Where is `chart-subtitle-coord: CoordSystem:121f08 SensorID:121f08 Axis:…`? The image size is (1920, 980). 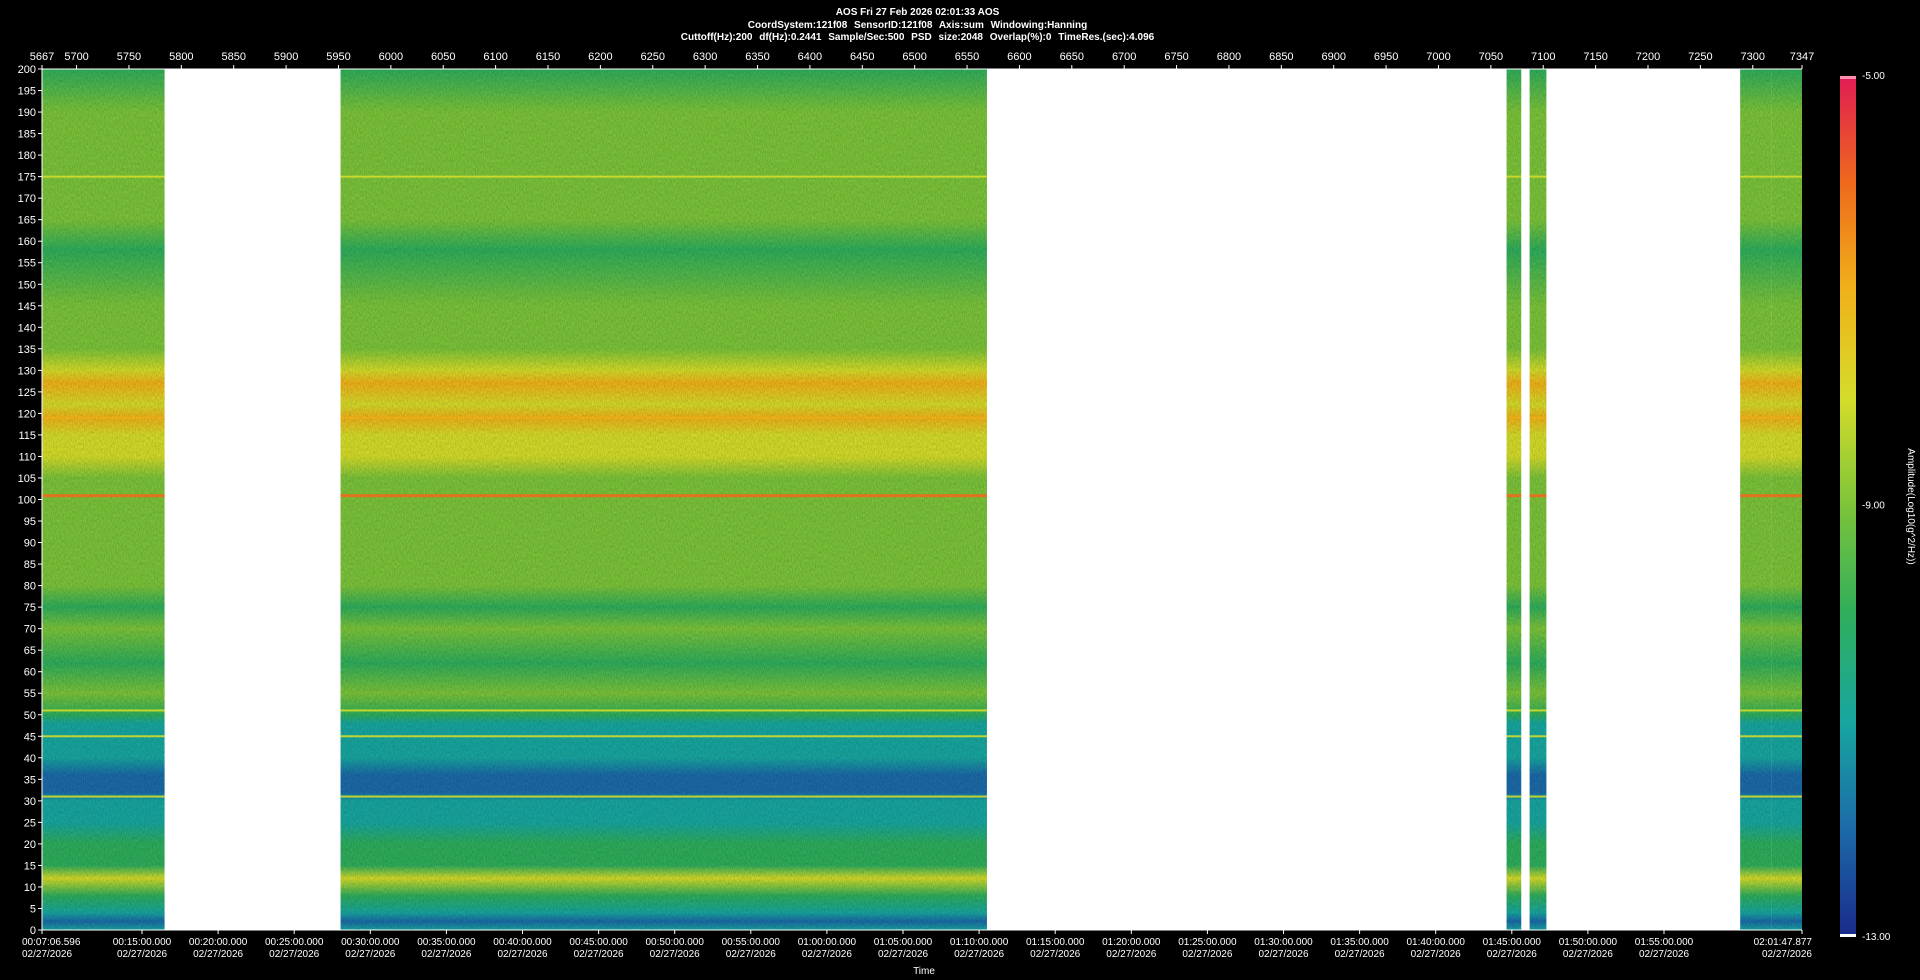
chart-subtitle-coord: CoordSystem:121f08 SensorID:121f08 Axis:… is located at coordinates (917, 25).